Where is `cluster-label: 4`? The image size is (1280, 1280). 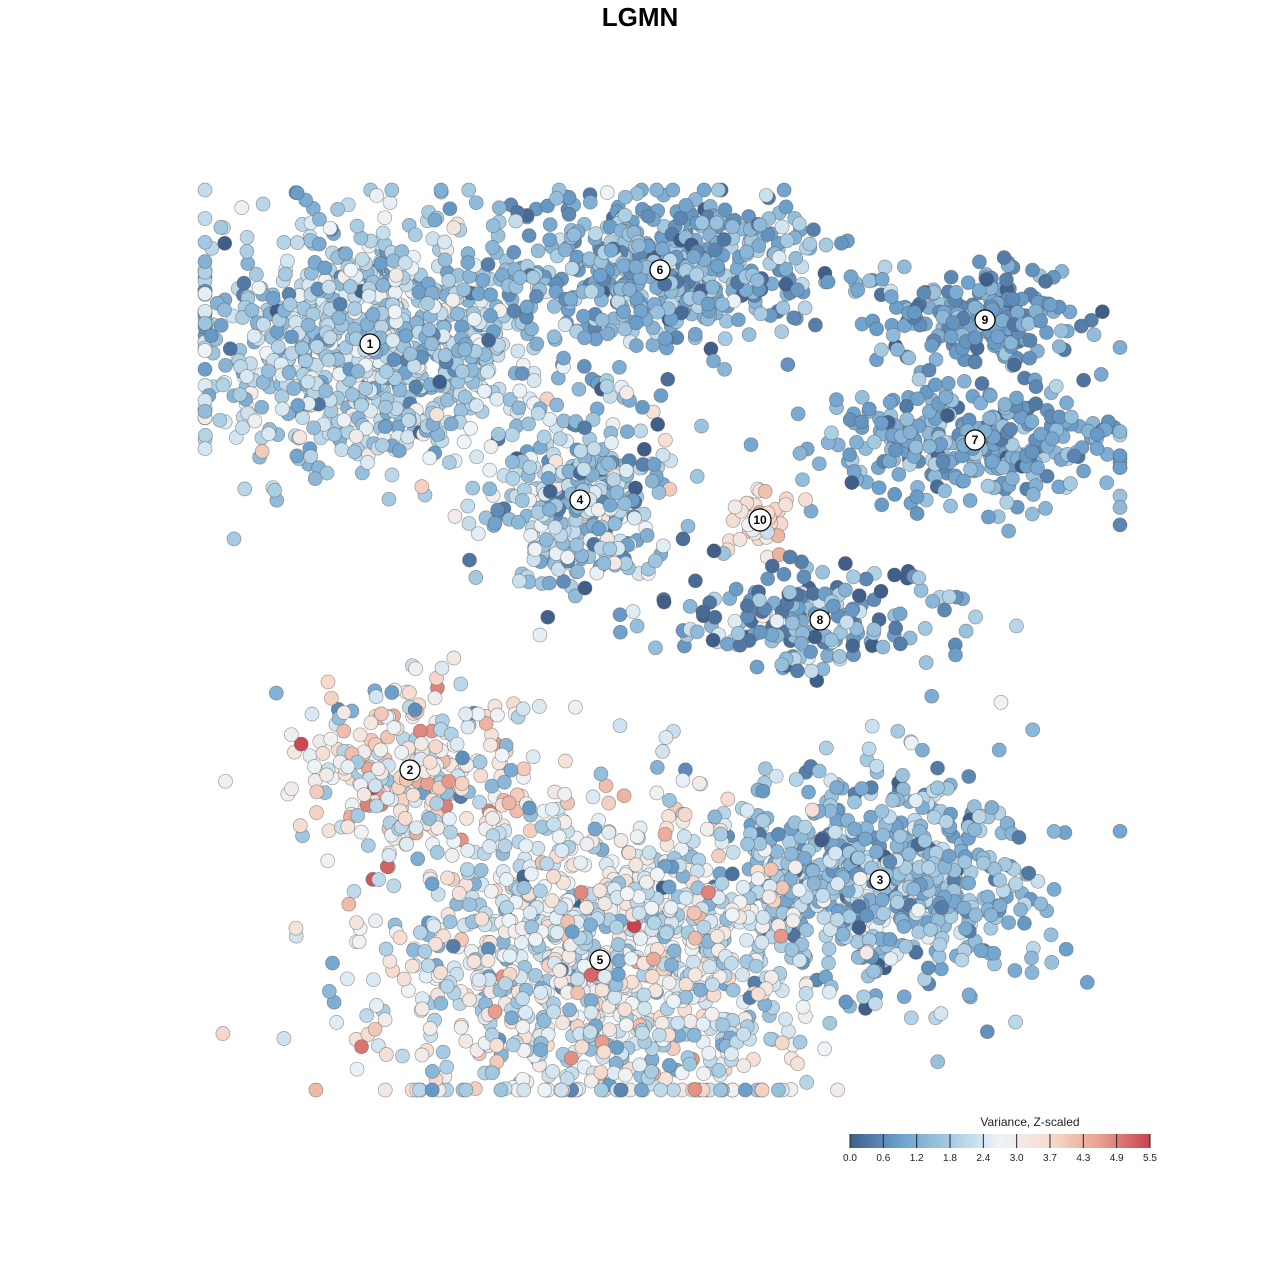
cluster-label: 4 is located at coordinates (580, 500).